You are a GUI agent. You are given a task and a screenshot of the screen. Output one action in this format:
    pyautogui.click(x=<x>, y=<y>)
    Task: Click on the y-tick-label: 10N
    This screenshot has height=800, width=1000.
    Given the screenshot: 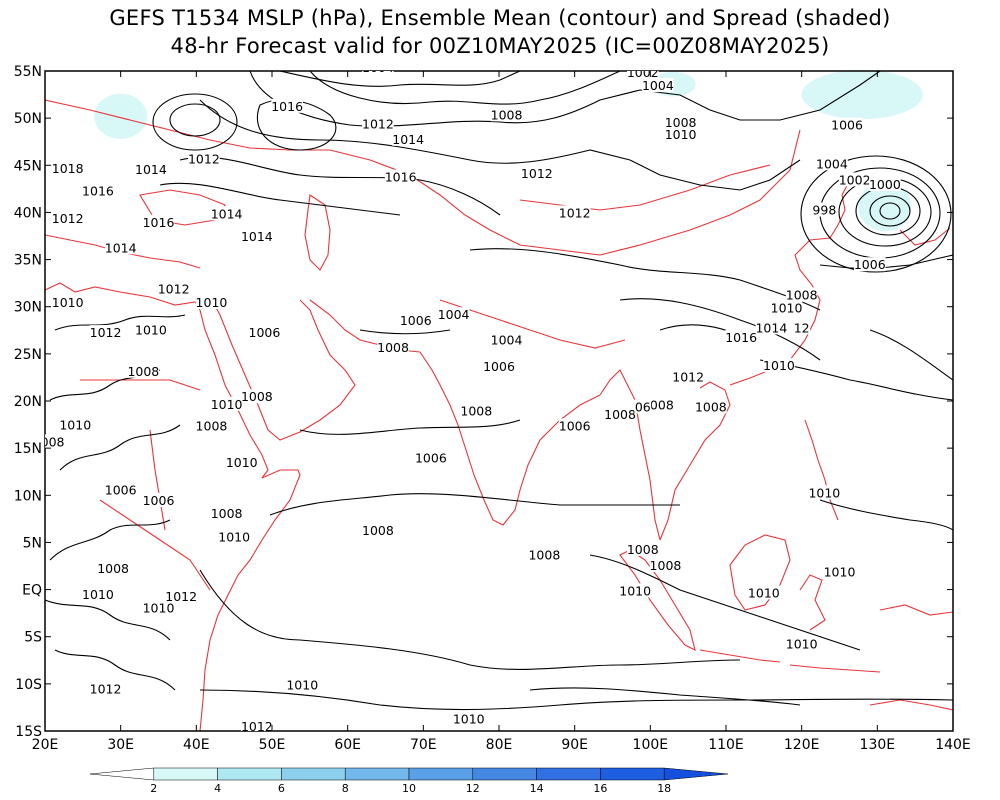 What is the action you would take?
    pyautogui.click(x=28, y=496)
    